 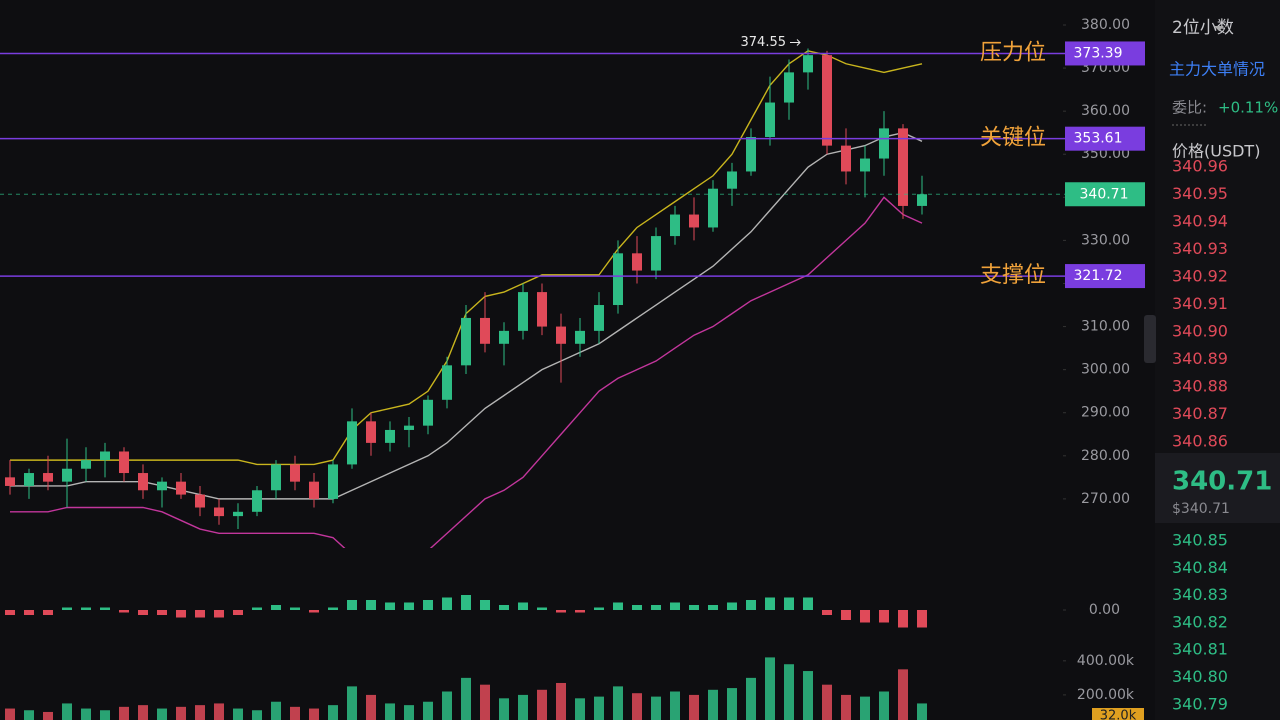 I want to click on ask-price: 340.94, so click(x=1200, y=221).